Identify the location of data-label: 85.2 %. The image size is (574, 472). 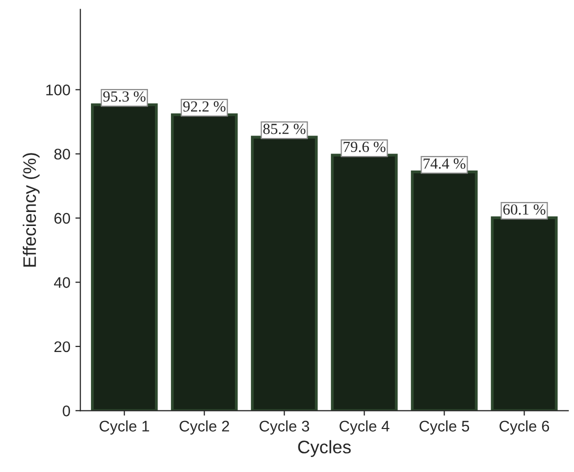
(284, 129).